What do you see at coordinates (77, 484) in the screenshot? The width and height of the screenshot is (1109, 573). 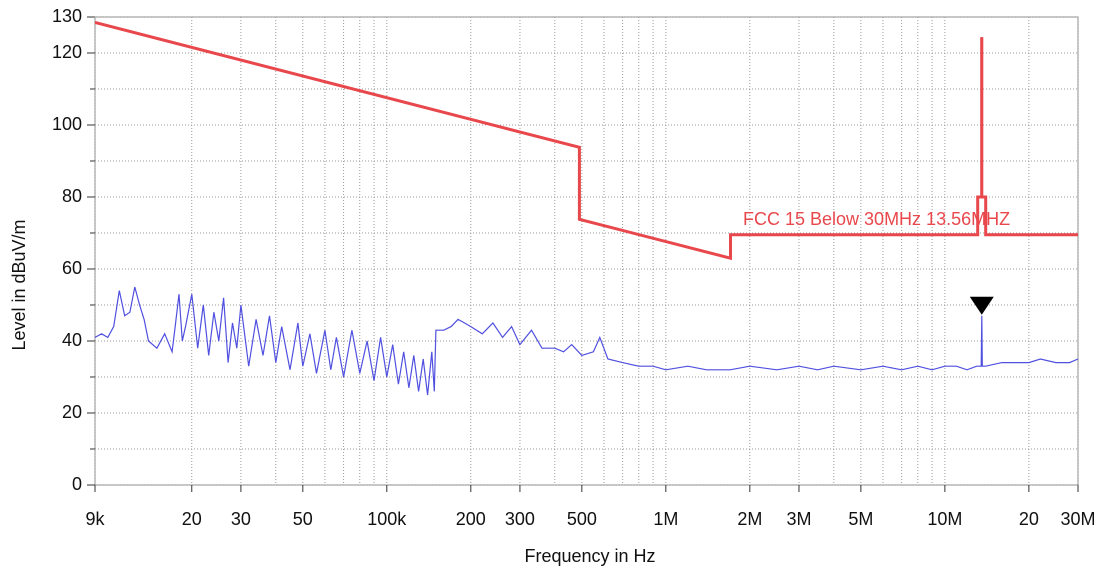 I see `y-tick-label: 0` at bounding box center [77, 484].